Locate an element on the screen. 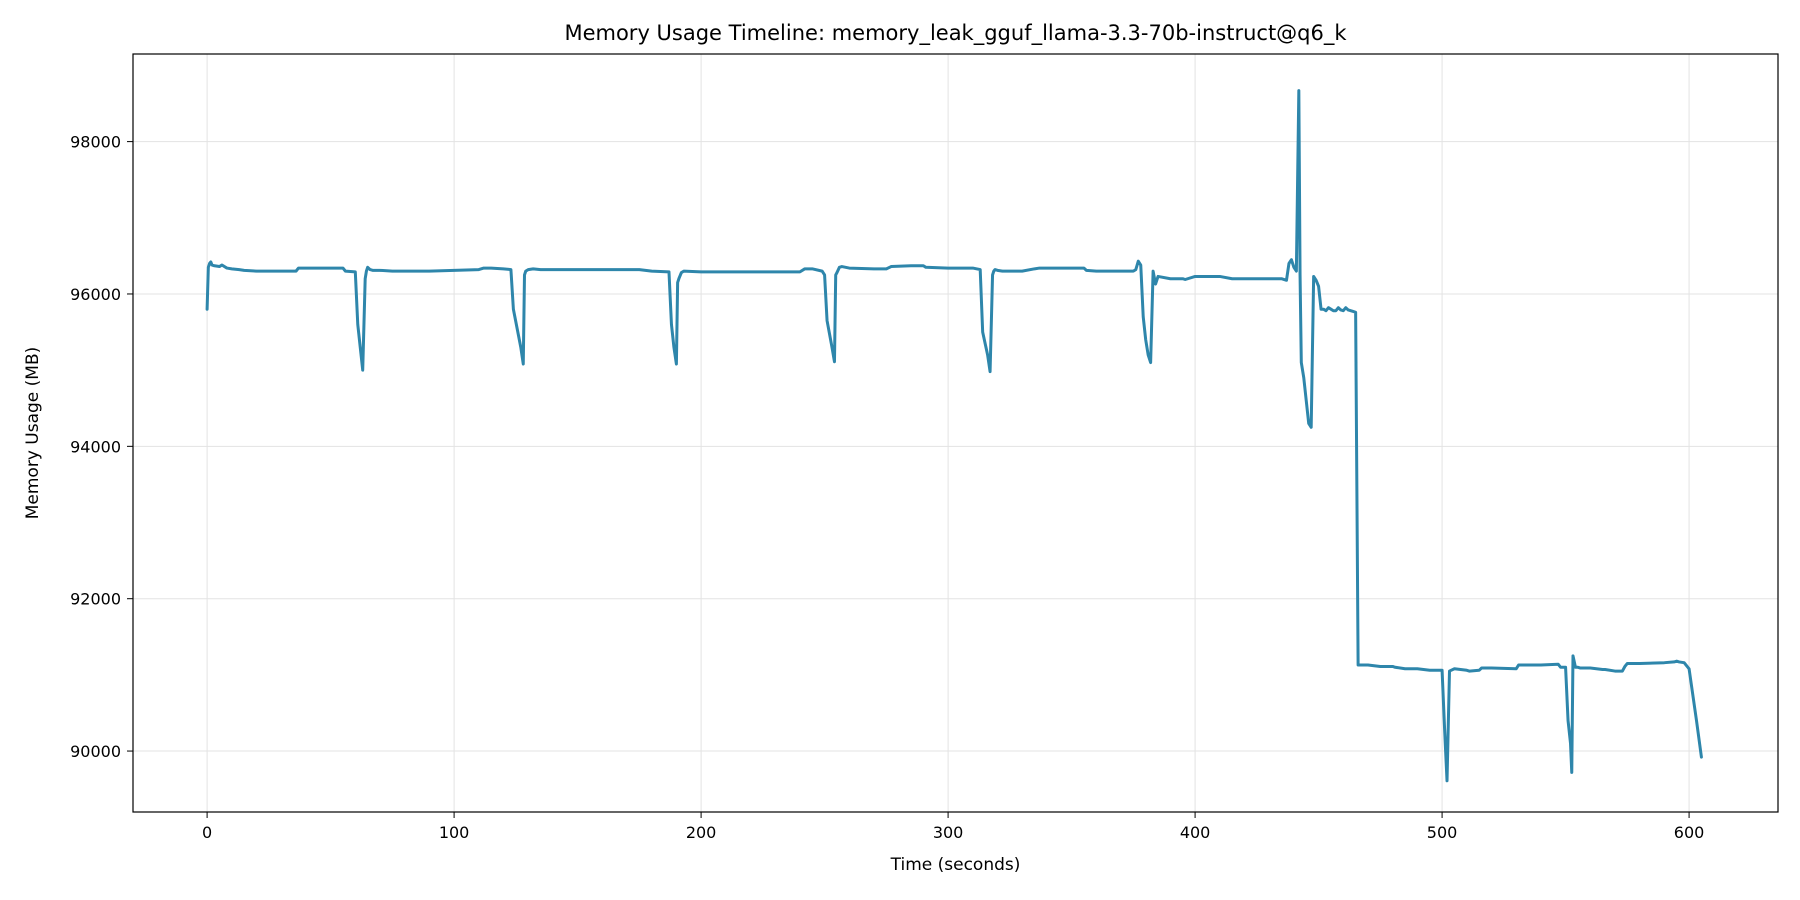  x-tick-label: 500 is located at coordinates (1442, 832).